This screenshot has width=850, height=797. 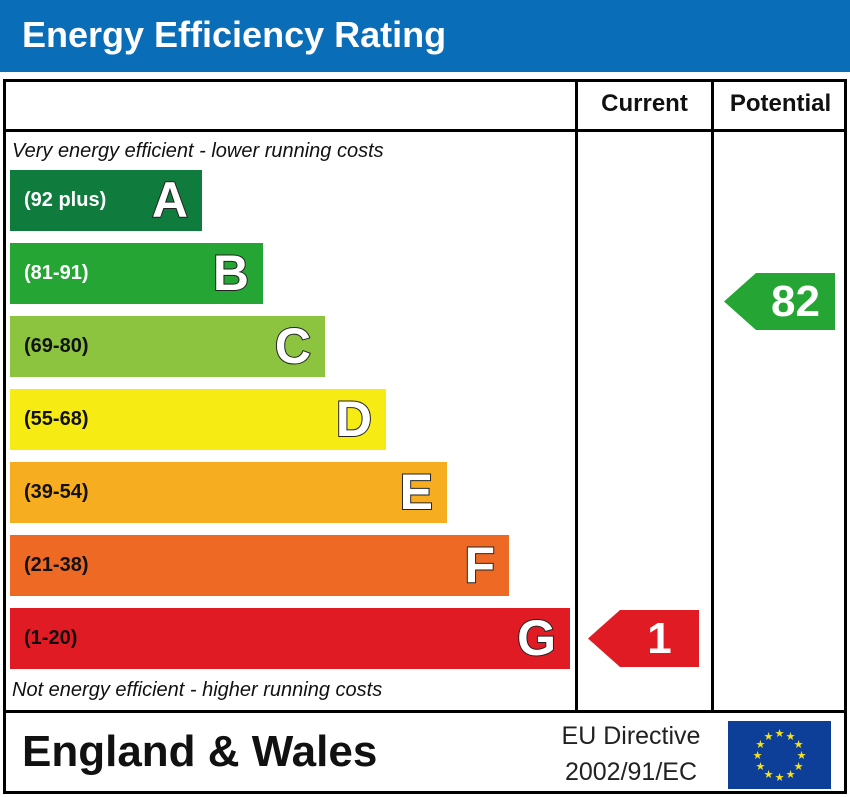 I want to click on band-c: (69-80) C, so click(x=167, y=346).